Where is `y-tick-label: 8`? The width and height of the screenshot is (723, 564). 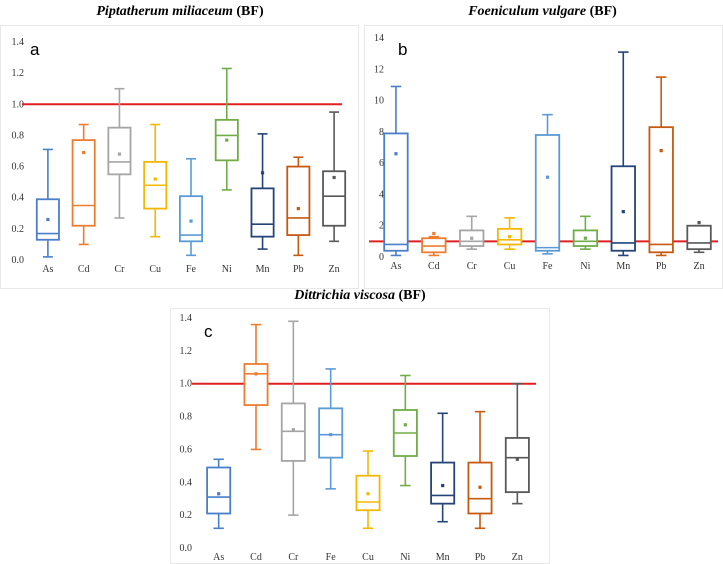 y-tick-label: 8 is located at coordinates (381, 132).